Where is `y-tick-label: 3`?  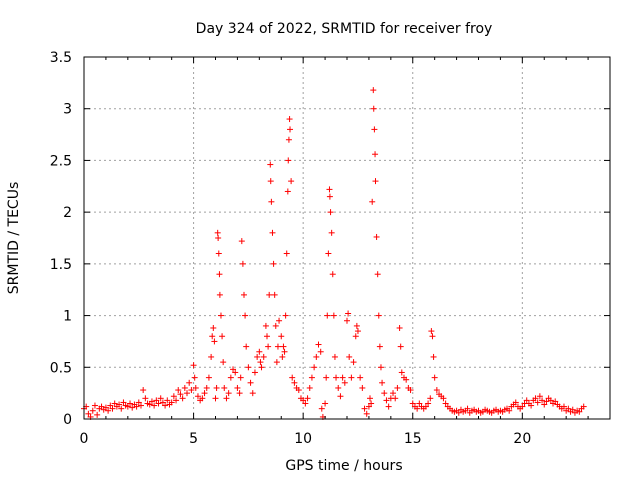 y-tick-label: 3 is located at coordinates (67, 110).